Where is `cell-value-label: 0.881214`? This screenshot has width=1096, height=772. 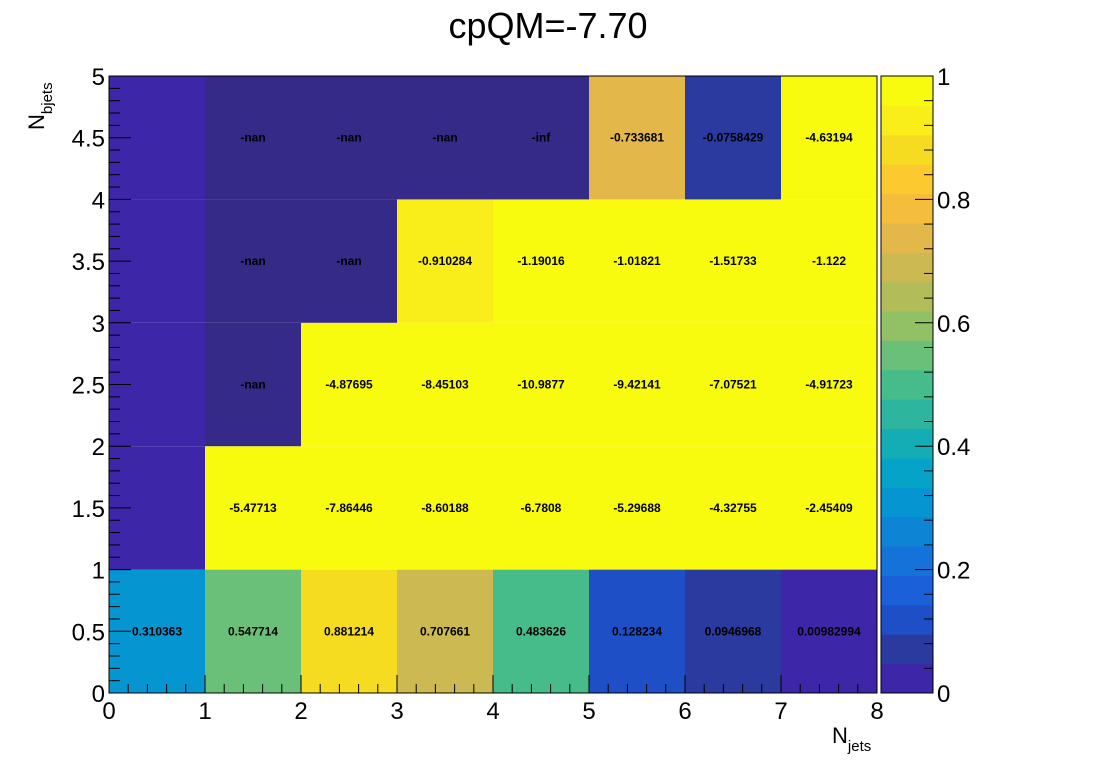
cell-value-label: 0.881214 is located at coordinates (349, 631).